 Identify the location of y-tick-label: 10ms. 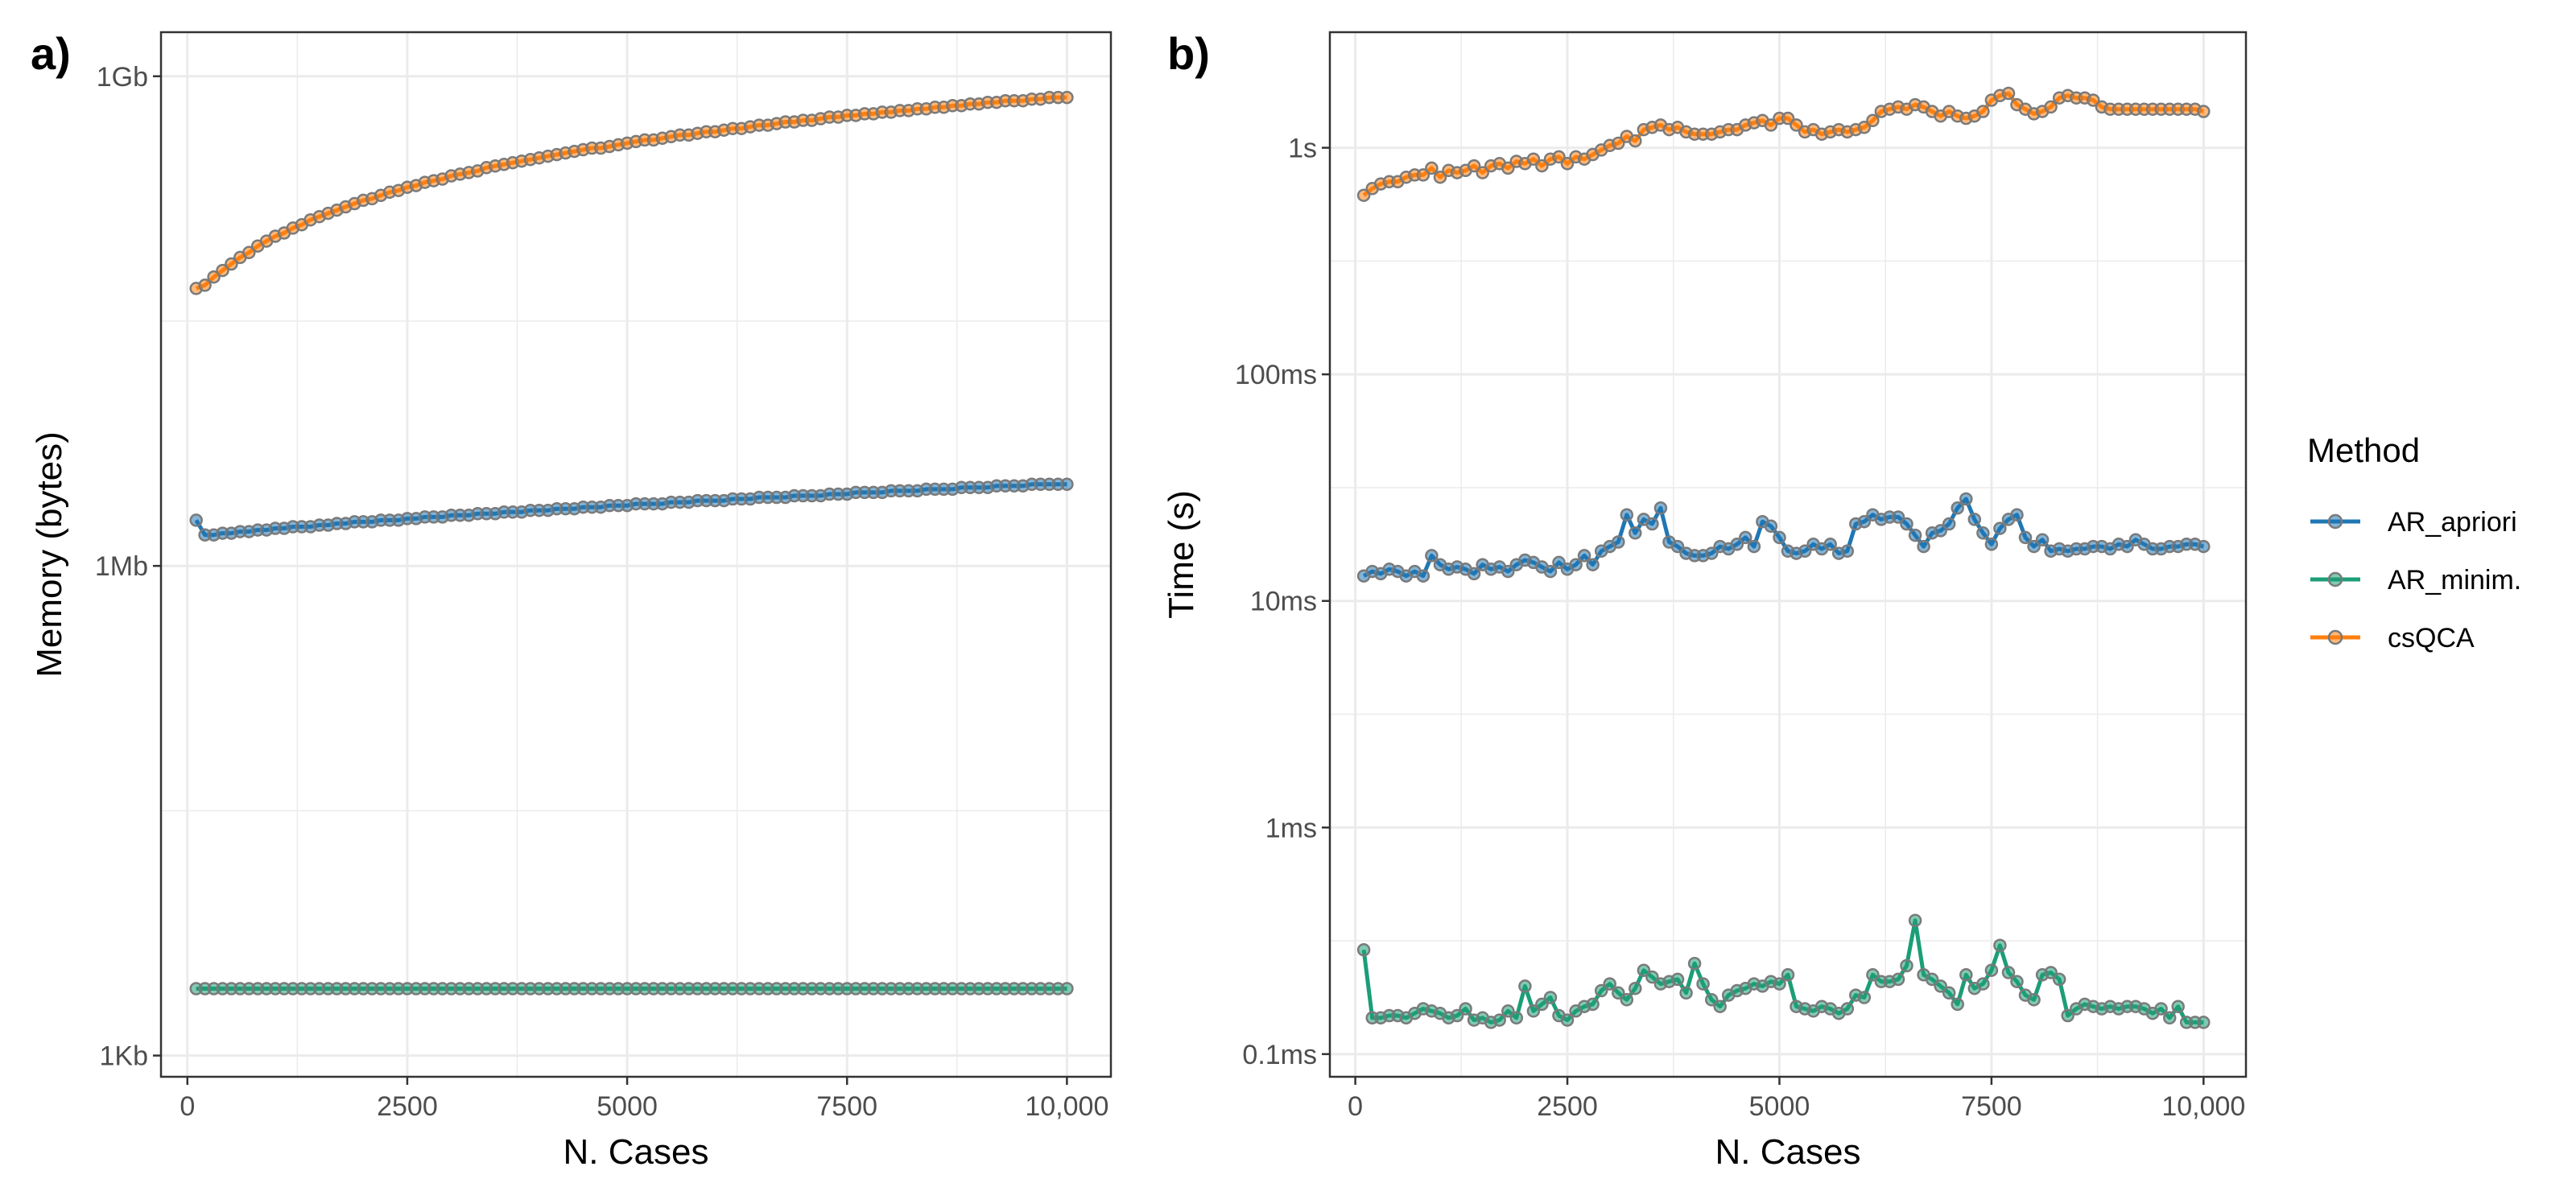
(1283, 602).